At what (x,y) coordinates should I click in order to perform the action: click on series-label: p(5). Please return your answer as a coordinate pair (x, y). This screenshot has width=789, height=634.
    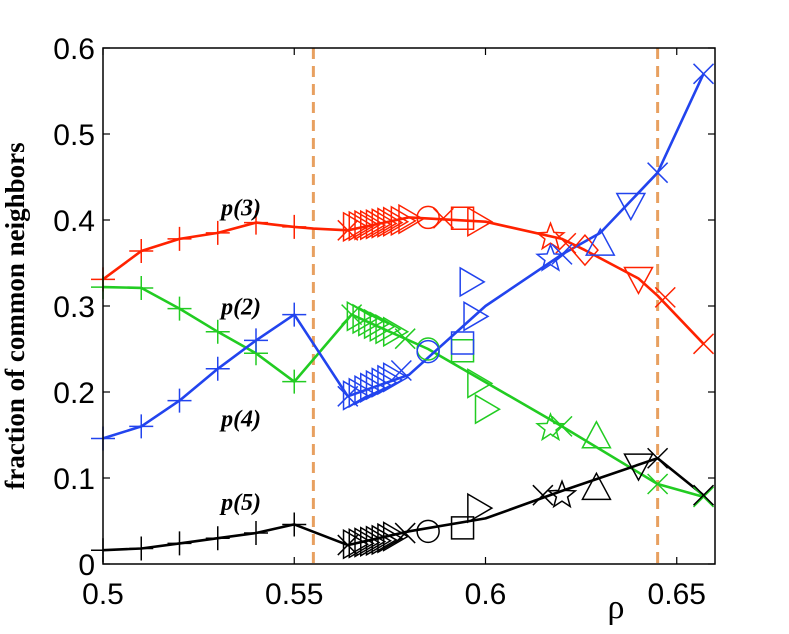
    Looking at the image, I should click on (240, 503).